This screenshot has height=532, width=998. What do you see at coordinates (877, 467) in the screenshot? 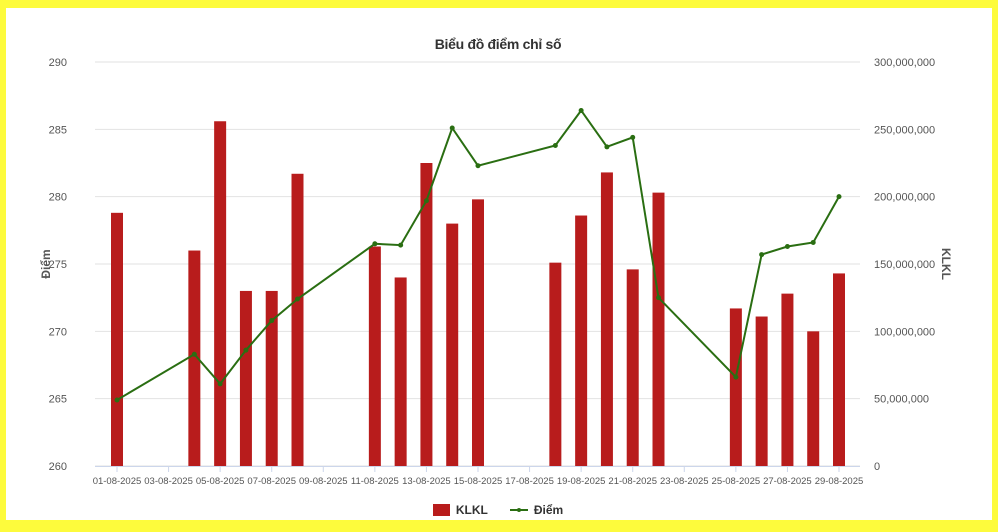
I see `y-right-tick-label: 0` at bounding box center [877, 467].